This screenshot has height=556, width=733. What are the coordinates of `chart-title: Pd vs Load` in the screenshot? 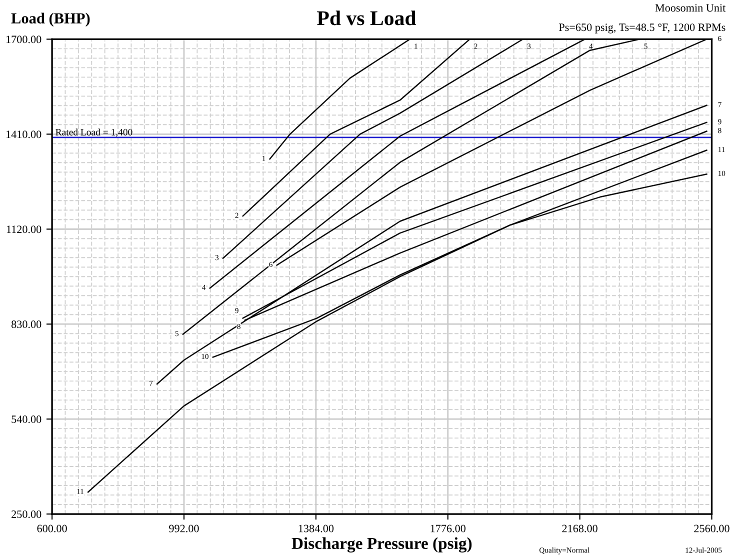 It's located at (366, 18).